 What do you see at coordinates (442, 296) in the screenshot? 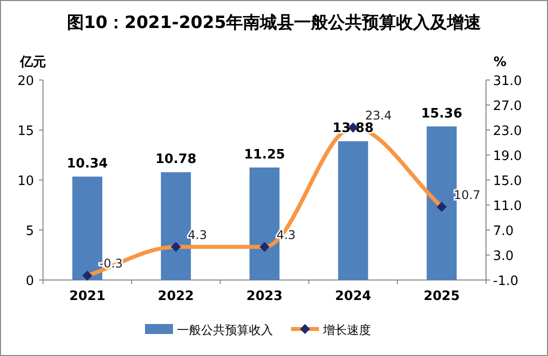
I see `x-tick-label: 2025` at bounding box center [442, 296].